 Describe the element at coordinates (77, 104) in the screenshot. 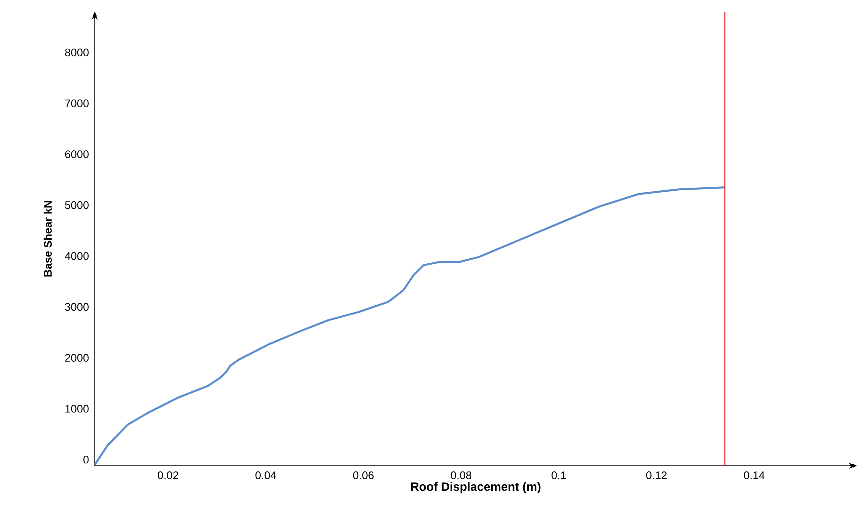

I see `y-tick-label: 7000` at that location.